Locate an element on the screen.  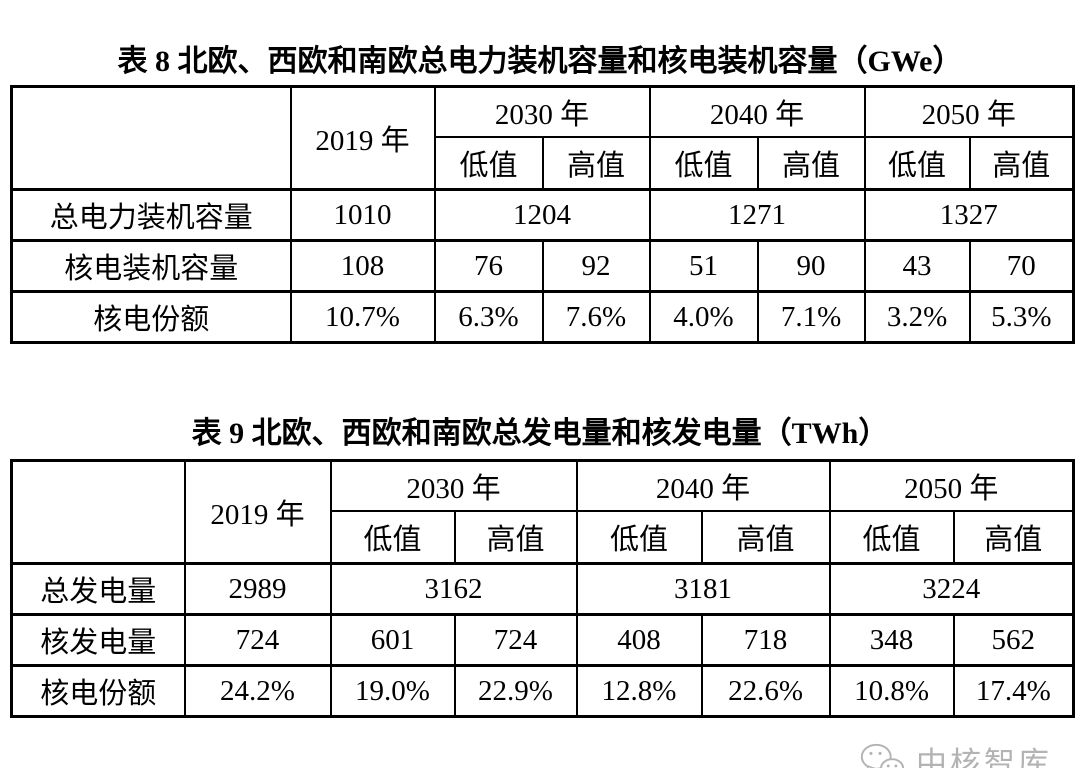
cell-total-2030: 3162 is located at coordinates (453, 589).